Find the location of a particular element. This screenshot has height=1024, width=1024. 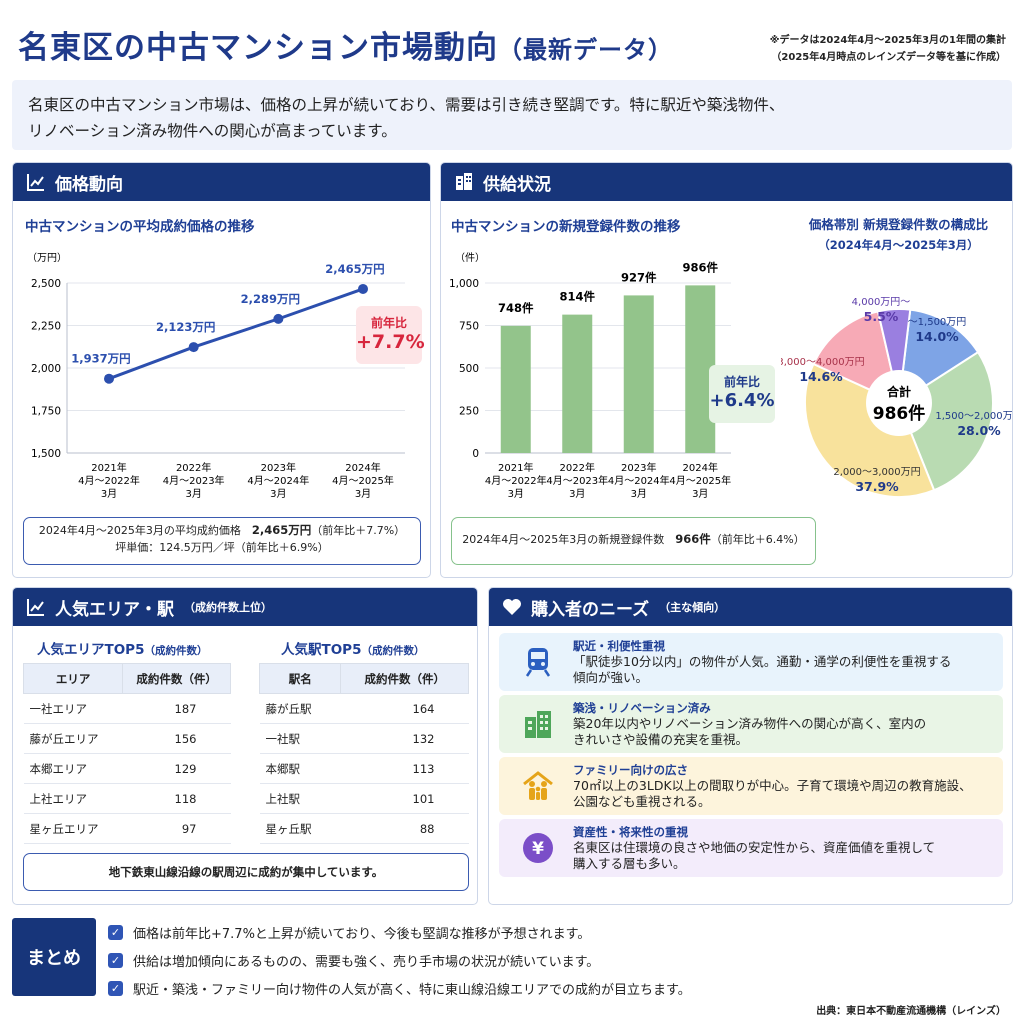

pie-slice-label: 3,000～4,000万円 is located at coordinates (823, 362).